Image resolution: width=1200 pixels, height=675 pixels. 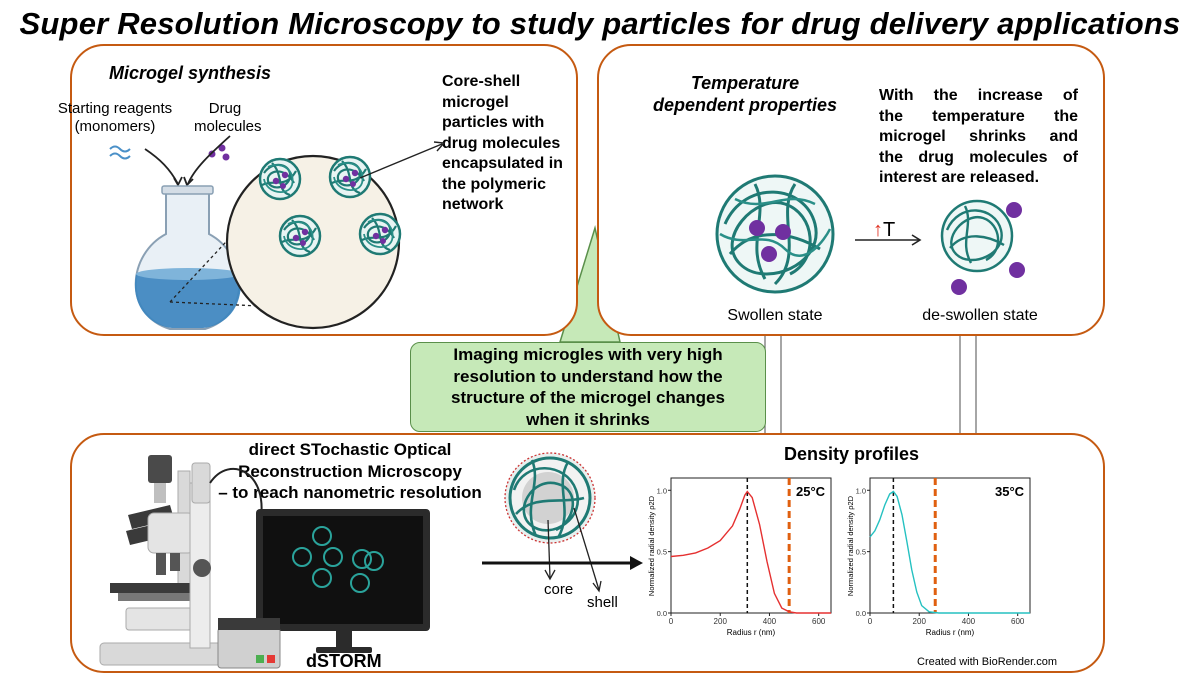 What do you see at coordinates (115, 117) in the screenshot?
I see `reagents-label: Starting reagents (monomers)` at bounding box center [115, 117].